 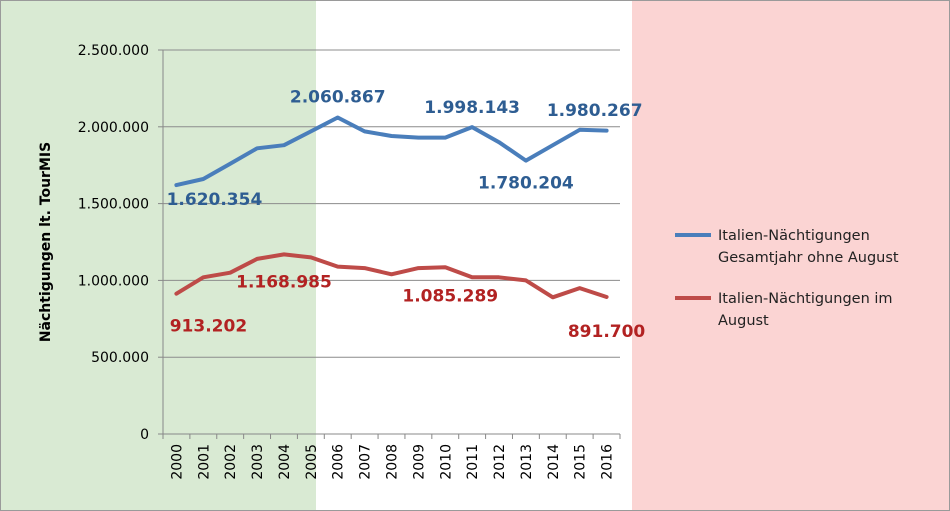 I want to click on x-tick-label: 2008, so click(x=393, y=462).